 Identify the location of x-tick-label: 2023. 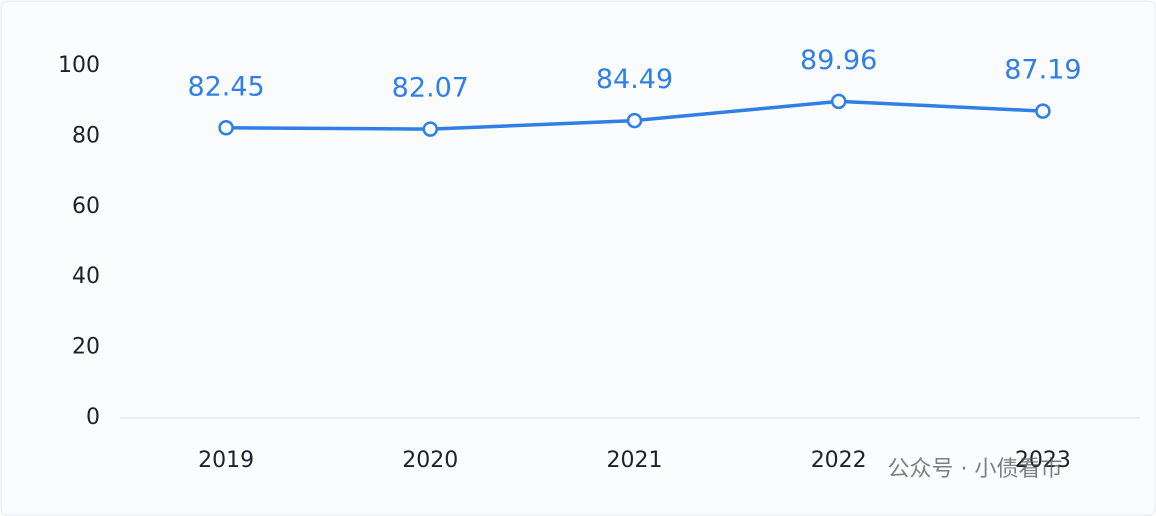
(1043, 460).